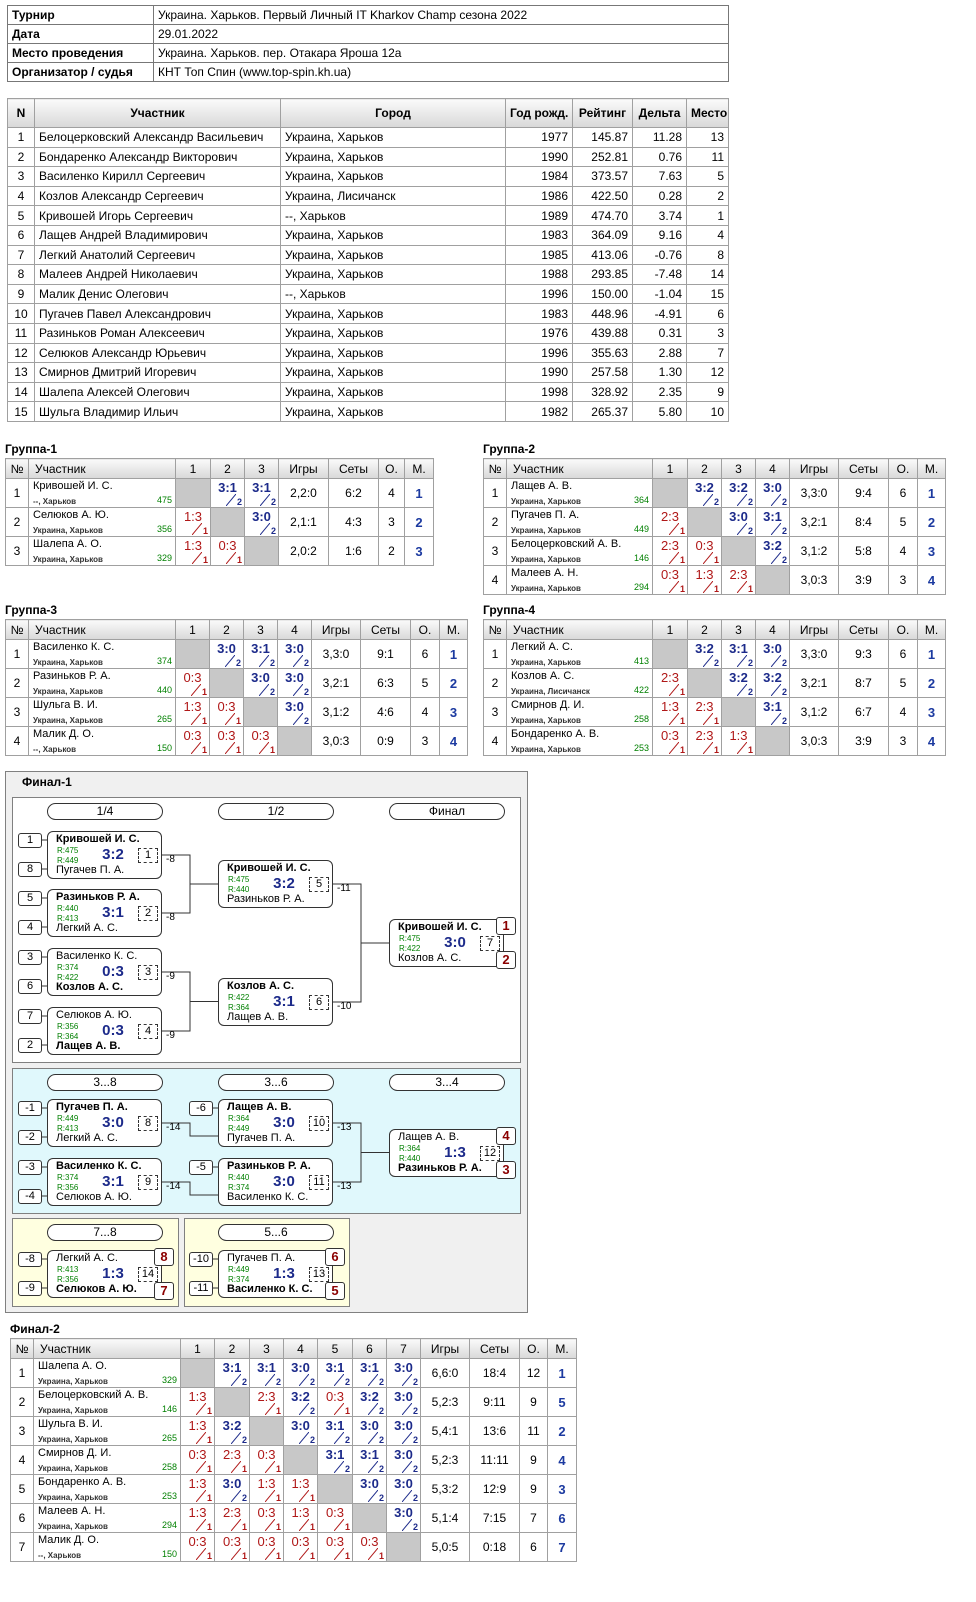  I want to click on column-header: Игры, so click(445, 1348).